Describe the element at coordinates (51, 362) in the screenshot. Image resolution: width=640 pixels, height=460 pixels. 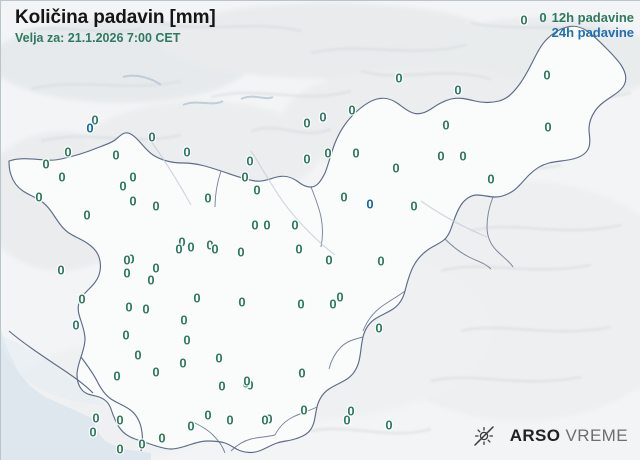
I see `coast-trieste-bay` at that location.